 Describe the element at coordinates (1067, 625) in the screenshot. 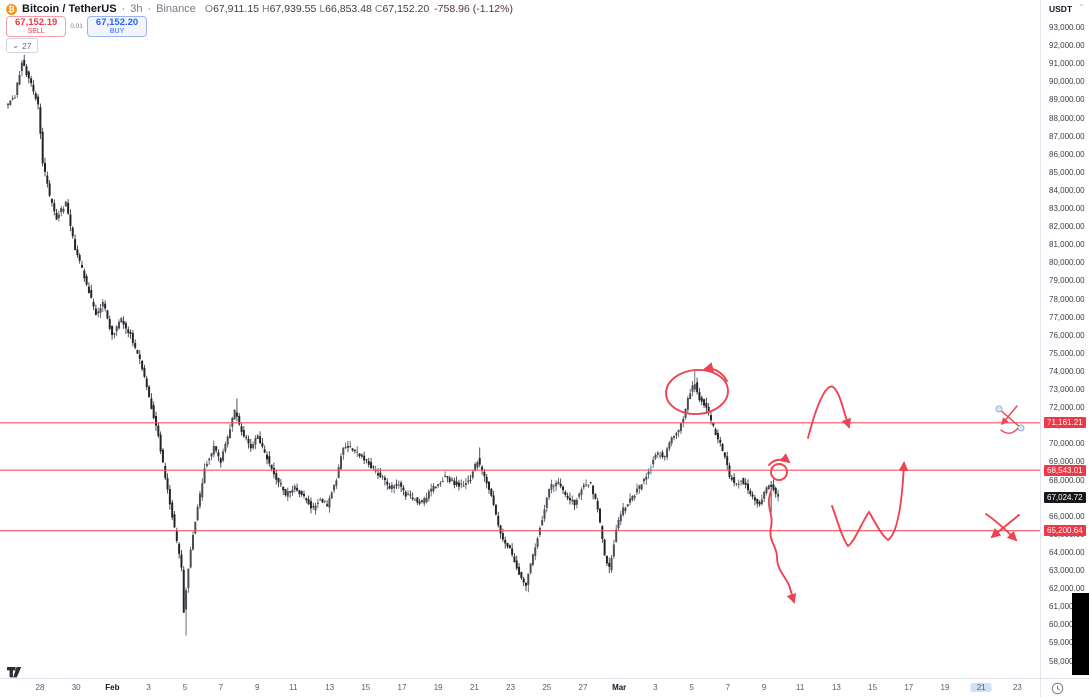

I see `price-tick-label: 60,000.00` at that location.